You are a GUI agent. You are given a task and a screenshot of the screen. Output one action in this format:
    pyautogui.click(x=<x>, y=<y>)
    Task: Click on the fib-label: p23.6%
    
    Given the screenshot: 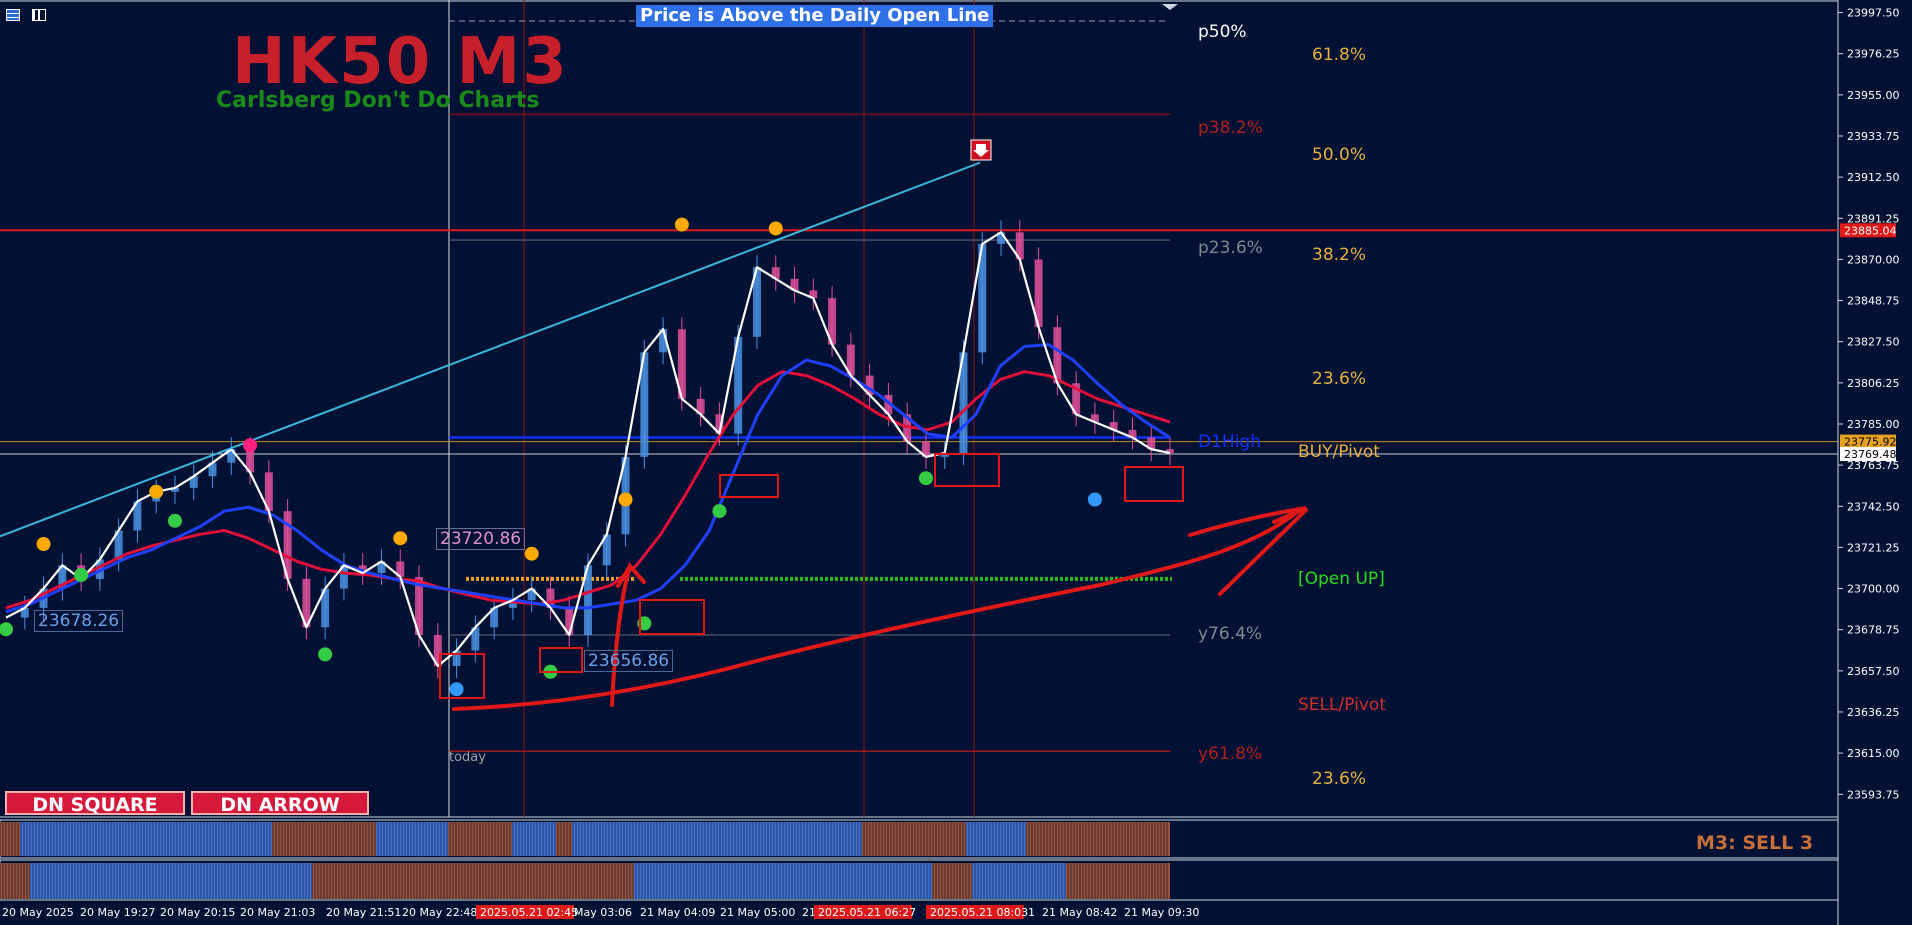 What is the action you would take?
    pyautogui.click(x=1230, y=248)
    